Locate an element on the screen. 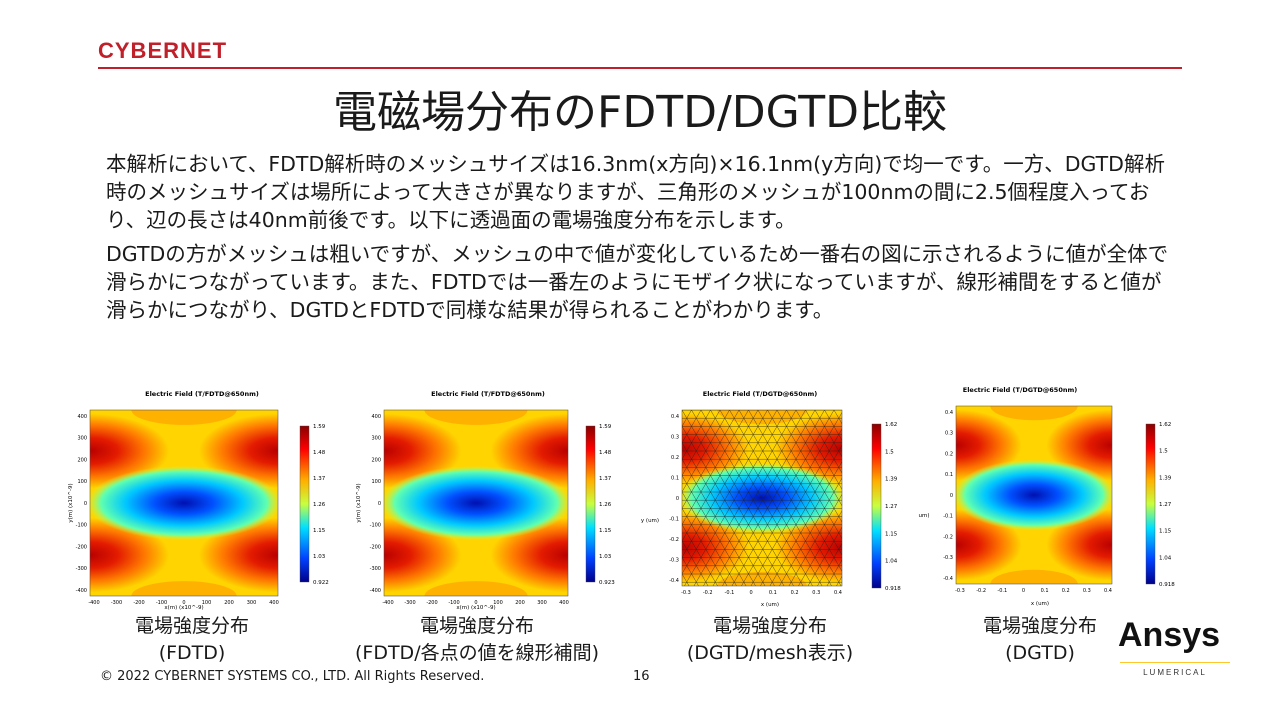 Image resolution: width=1280 pixels, height=720 pixels. y-axis-label: y(m) (x10^-9) is located at coordinates (359, 502).